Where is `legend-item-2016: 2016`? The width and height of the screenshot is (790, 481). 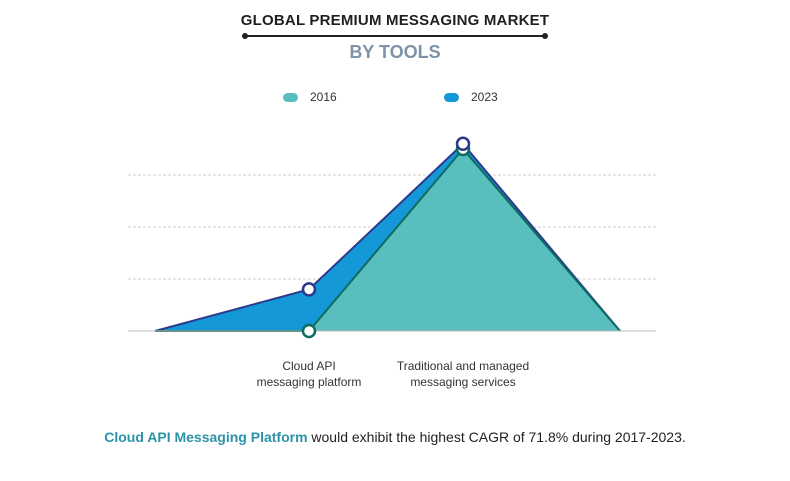 legend-item-2016: 2016 is located at coordinates (310, 97).